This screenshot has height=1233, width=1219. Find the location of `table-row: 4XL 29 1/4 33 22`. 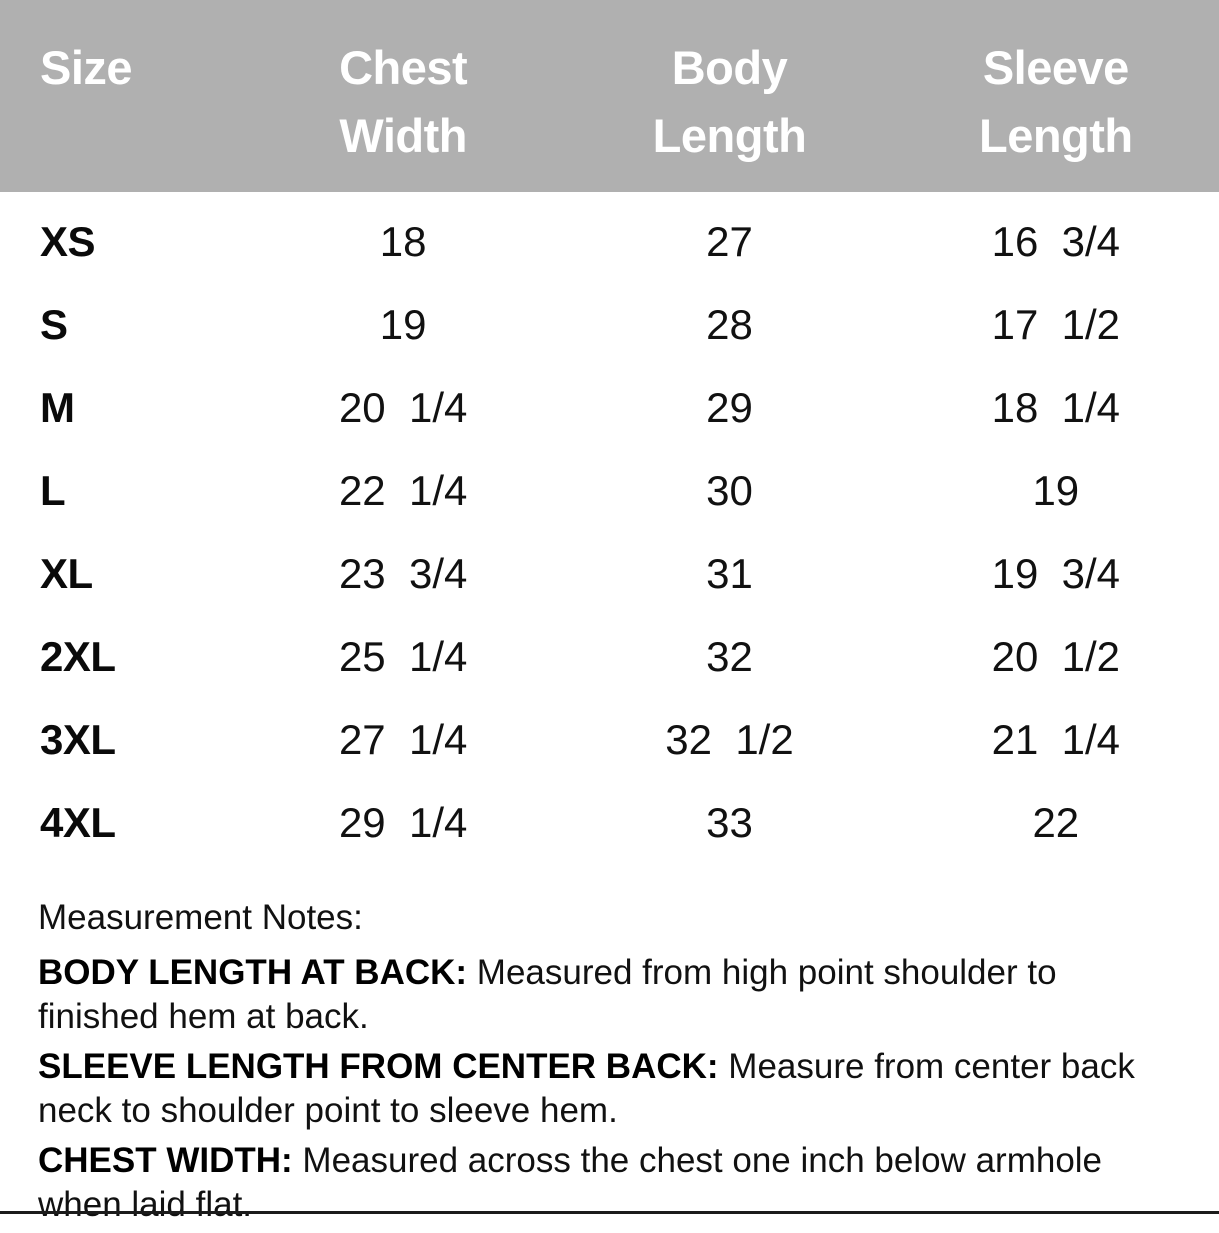

table-row: 4XL 29 1/4 33 22 is located at coordinates (609, 822).